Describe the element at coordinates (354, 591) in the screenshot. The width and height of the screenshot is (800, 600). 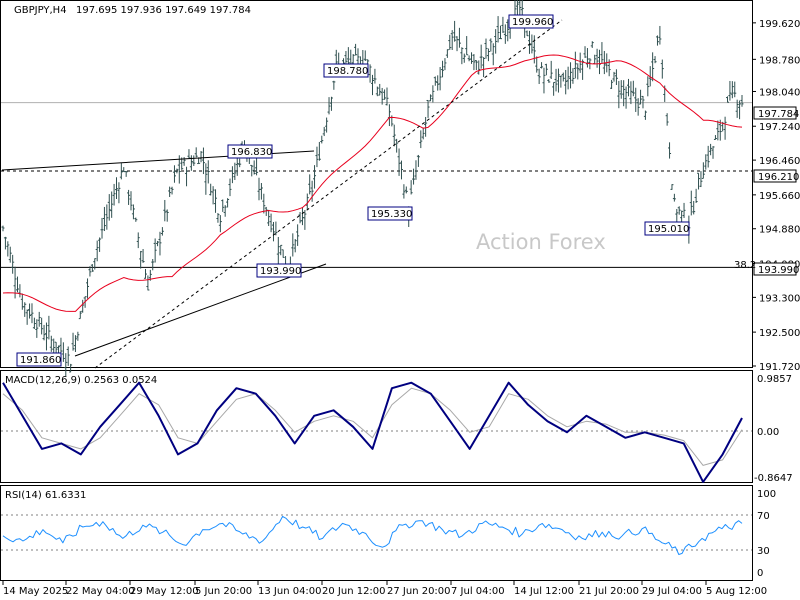
I see `time-tick-label: 20 Jun 12:00` at that location.